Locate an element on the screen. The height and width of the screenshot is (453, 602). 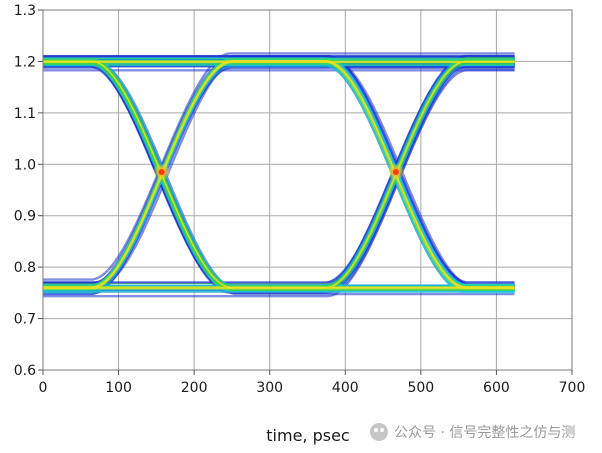
y-tick-label: 0.8 is located at coordinates (25, 268).